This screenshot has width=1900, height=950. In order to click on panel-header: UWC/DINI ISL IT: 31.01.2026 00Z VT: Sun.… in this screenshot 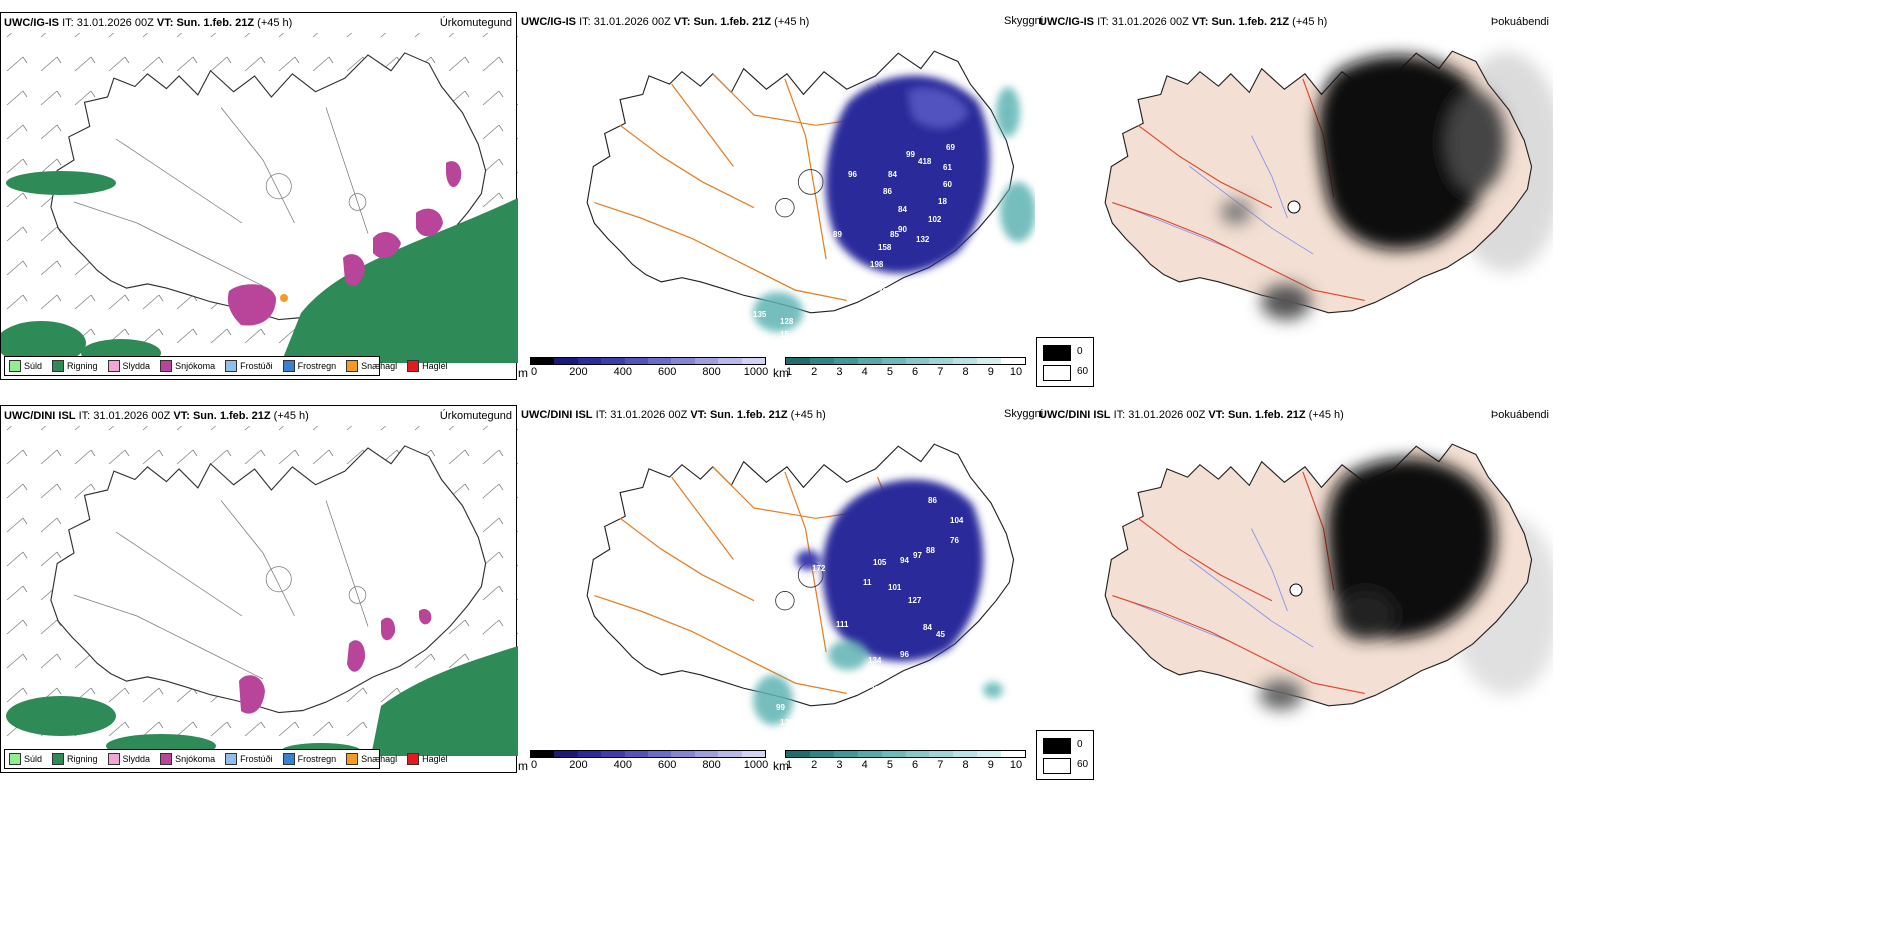, I will do `click(673, 415)`.